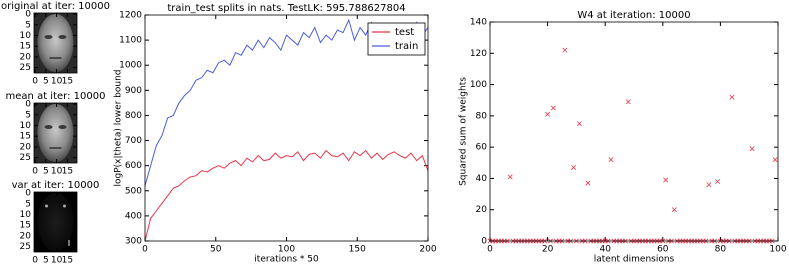 This screenshot has width=789, height=268. What do you see at coordinates (69, 243) in the screenshot?
I see `mark` at bounding box center [69, 243].